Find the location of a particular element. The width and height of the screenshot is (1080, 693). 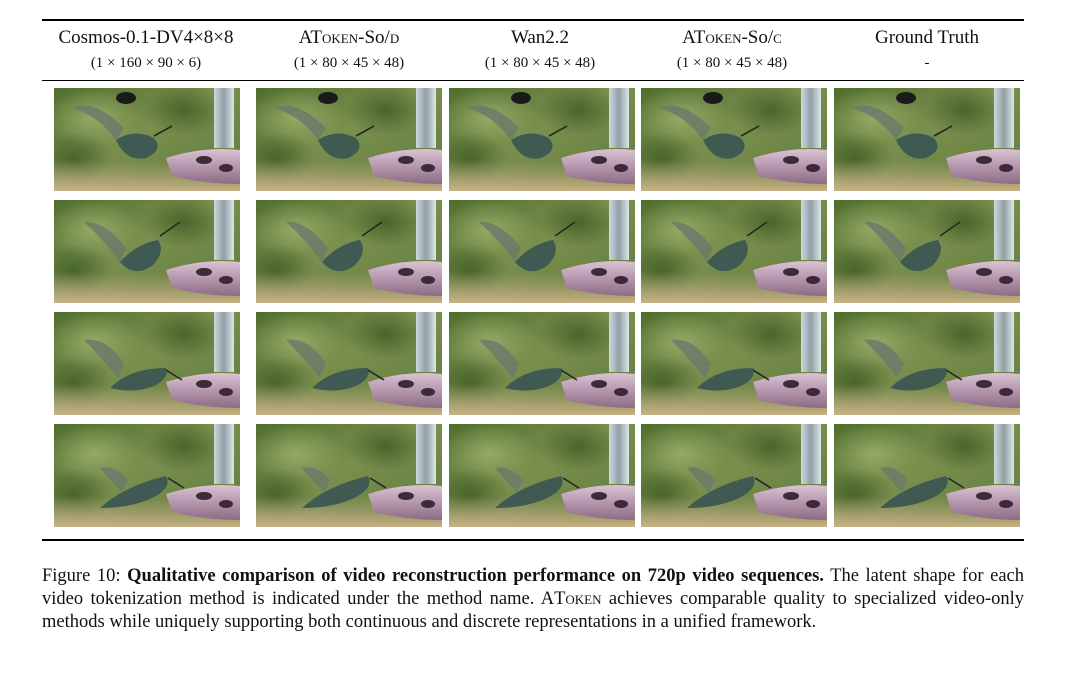

column-header-cosmos: Cosmos-0.1-DV4×8×8 (1 × 160 × 90 × 6) is located at coordinates (146, 50).